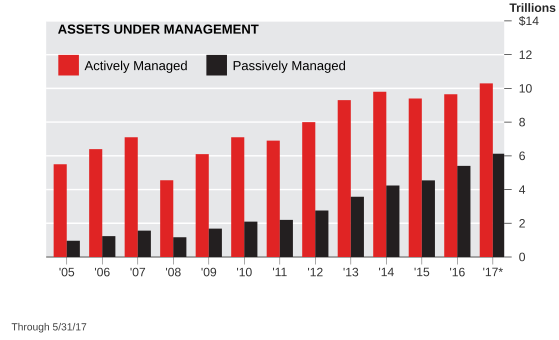  Describe the element at coordinates (290, 67) in the screenshot. I see `legend-label: Passively Managed` at that location.